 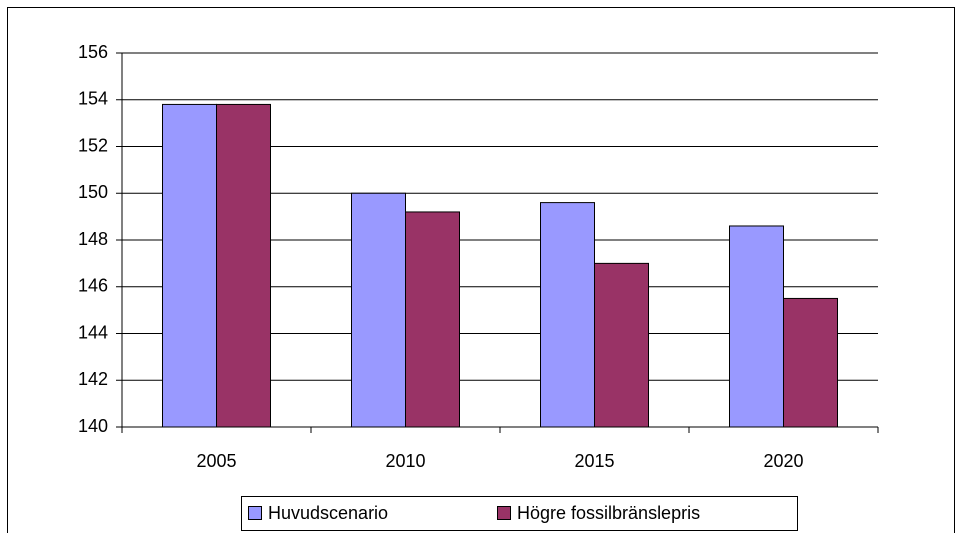 What do you see at coordinates (93, 239) in the screenshot?
I see `y-tick-label: 148` at bounding box center [93, 239].